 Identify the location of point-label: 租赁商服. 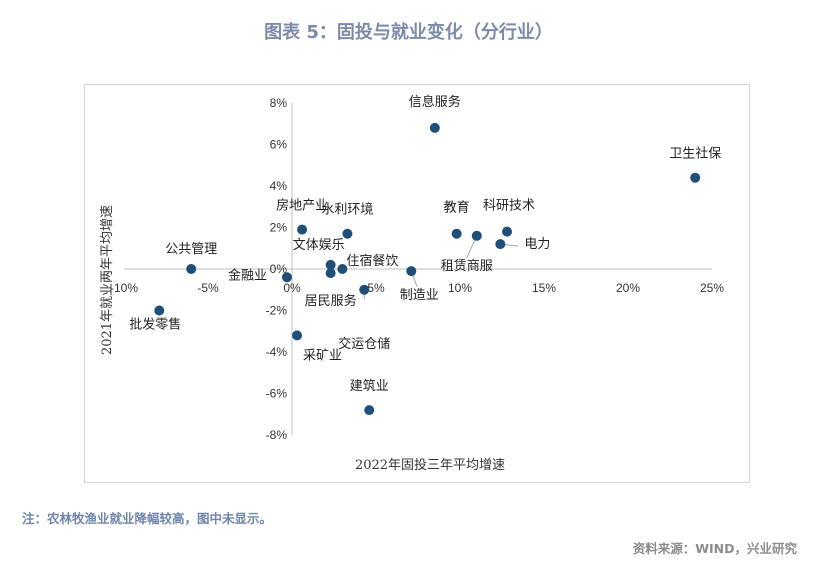
(467, 266).